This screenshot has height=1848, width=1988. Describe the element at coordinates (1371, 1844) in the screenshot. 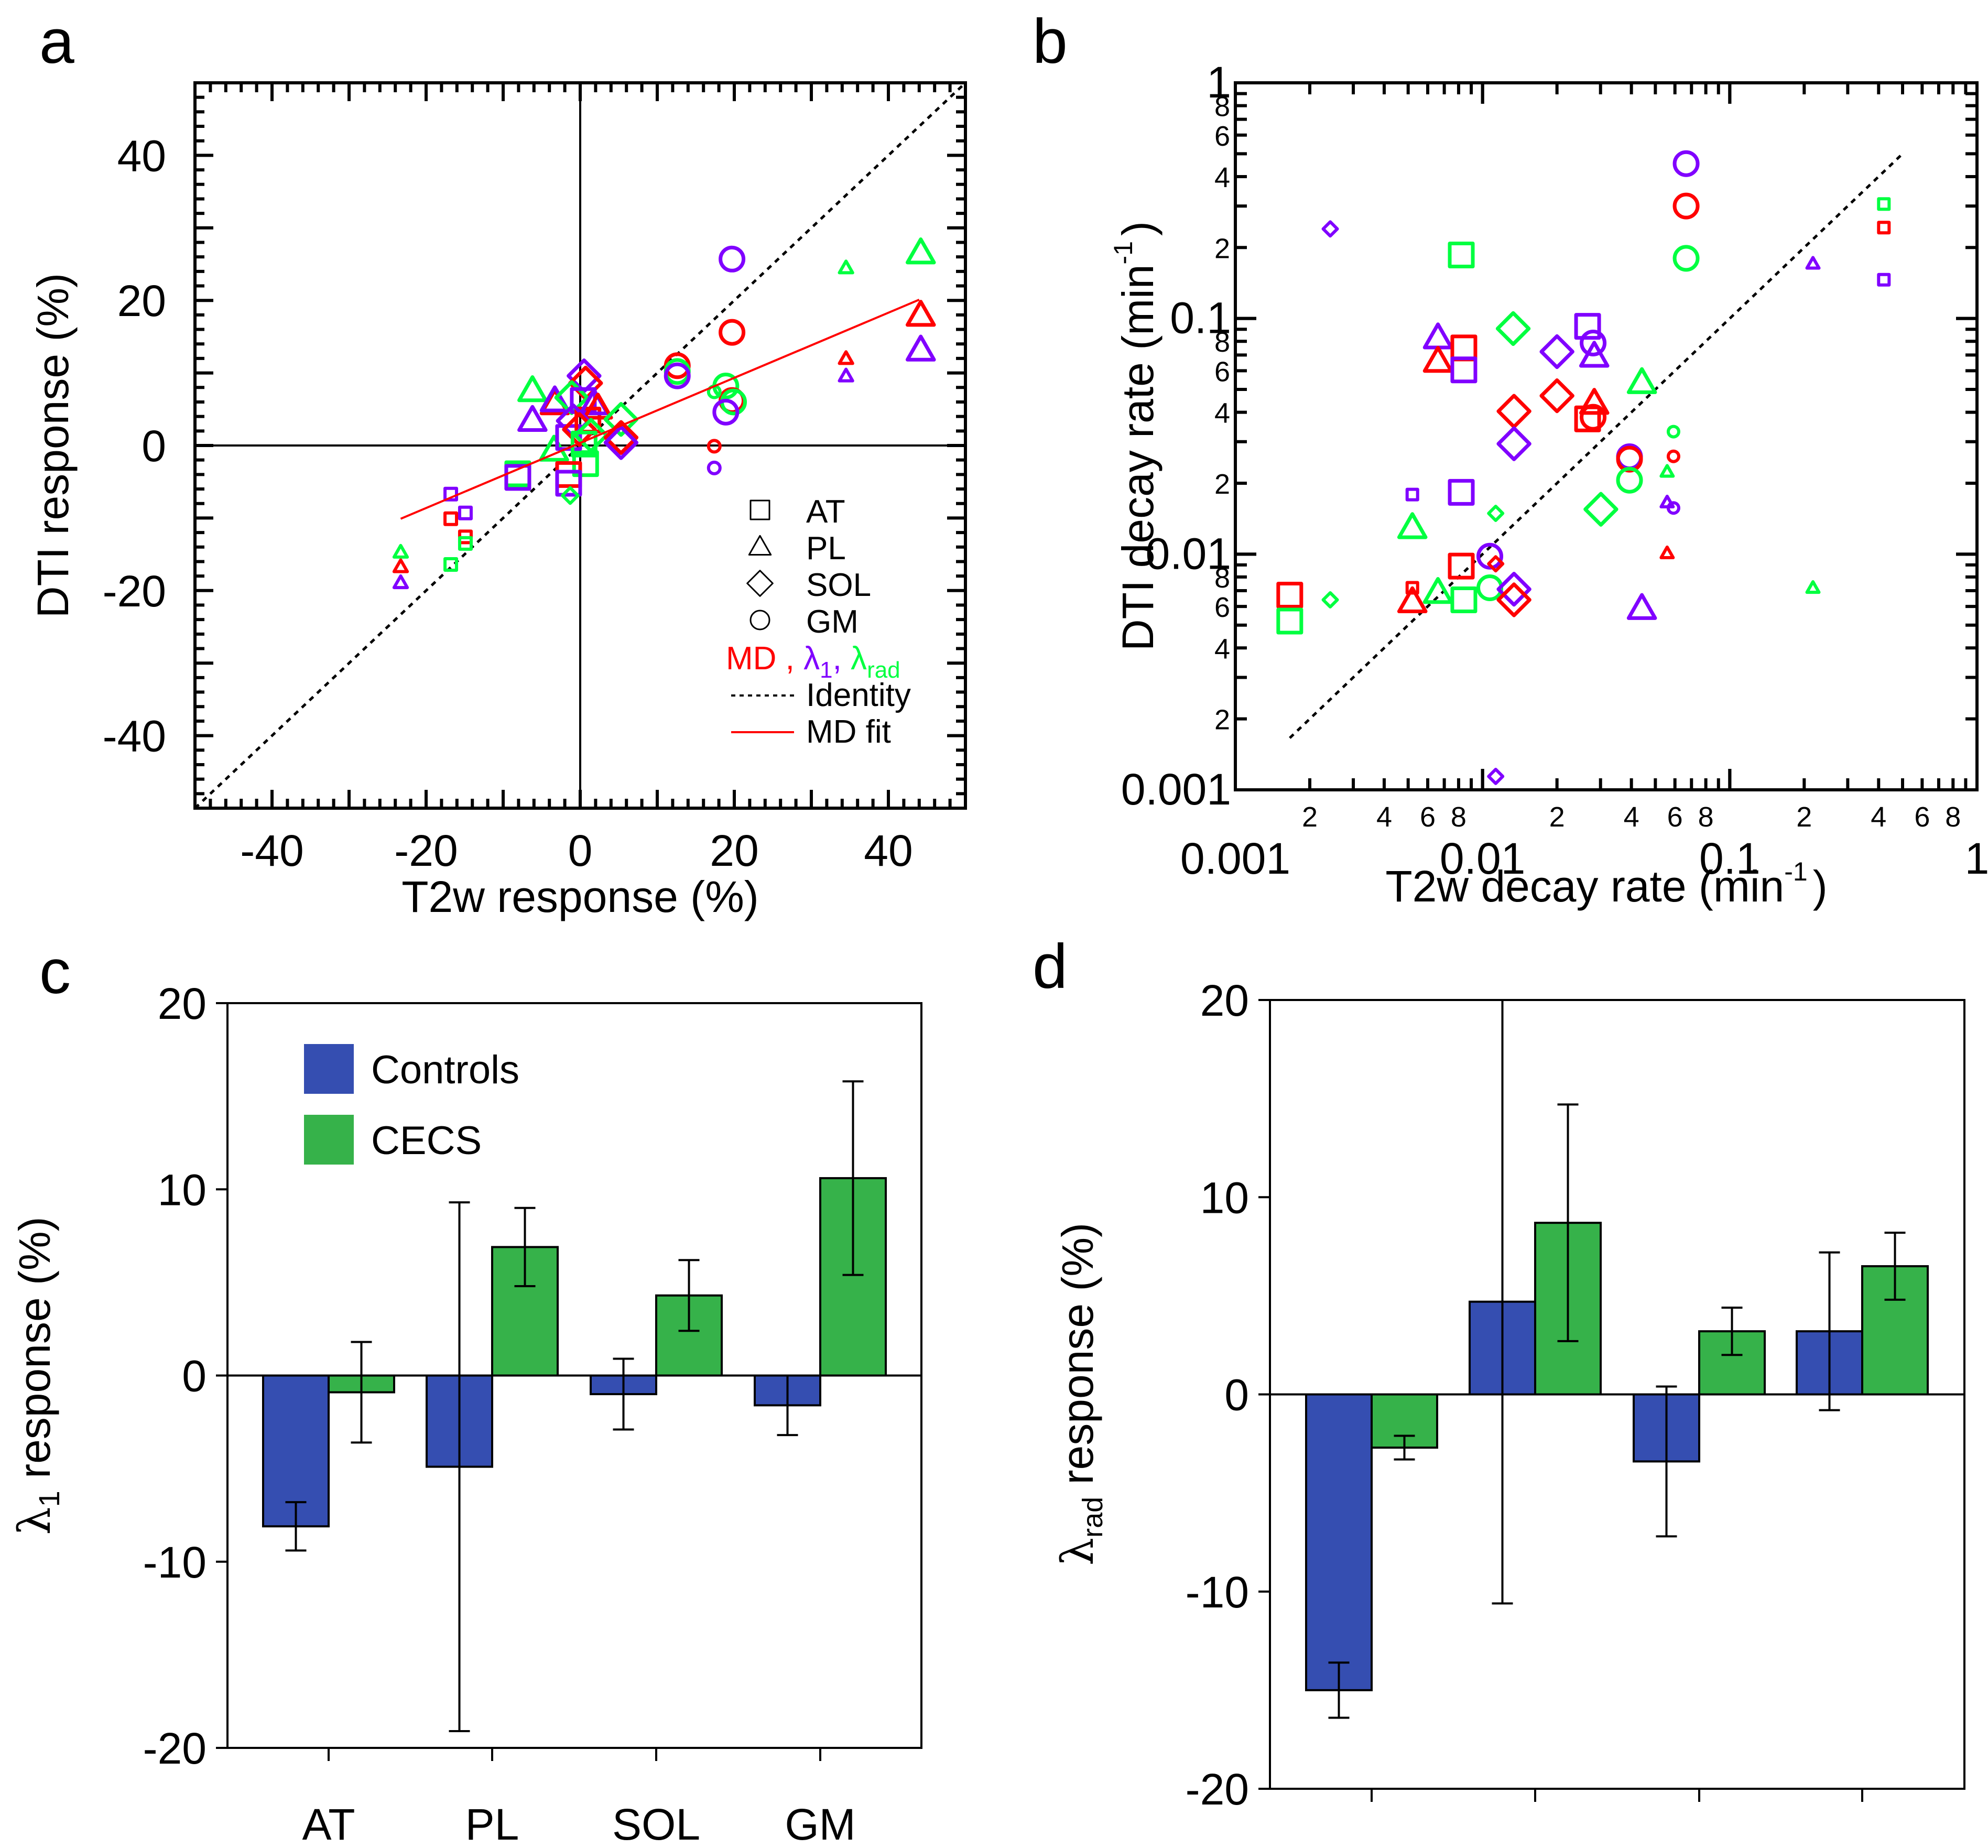

I see `chart-d-category-label: AT` at that location.